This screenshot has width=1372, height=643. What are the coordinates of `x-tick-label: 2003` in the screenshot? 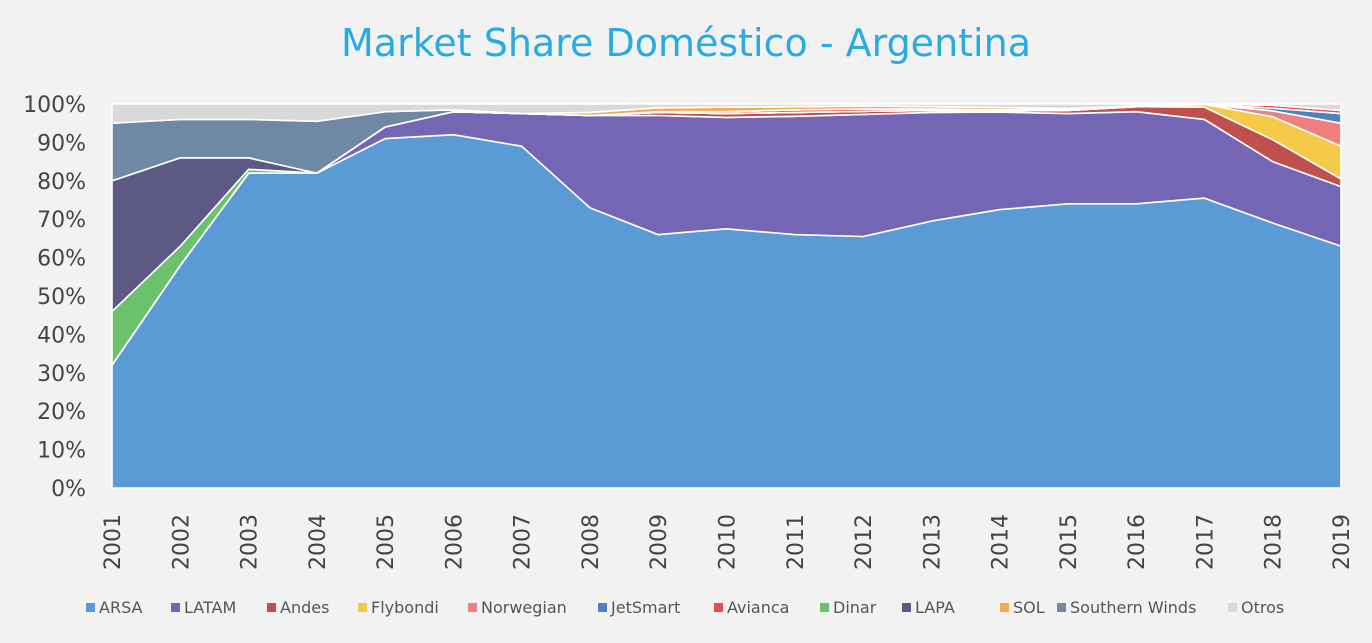 It's located at (250, 542).